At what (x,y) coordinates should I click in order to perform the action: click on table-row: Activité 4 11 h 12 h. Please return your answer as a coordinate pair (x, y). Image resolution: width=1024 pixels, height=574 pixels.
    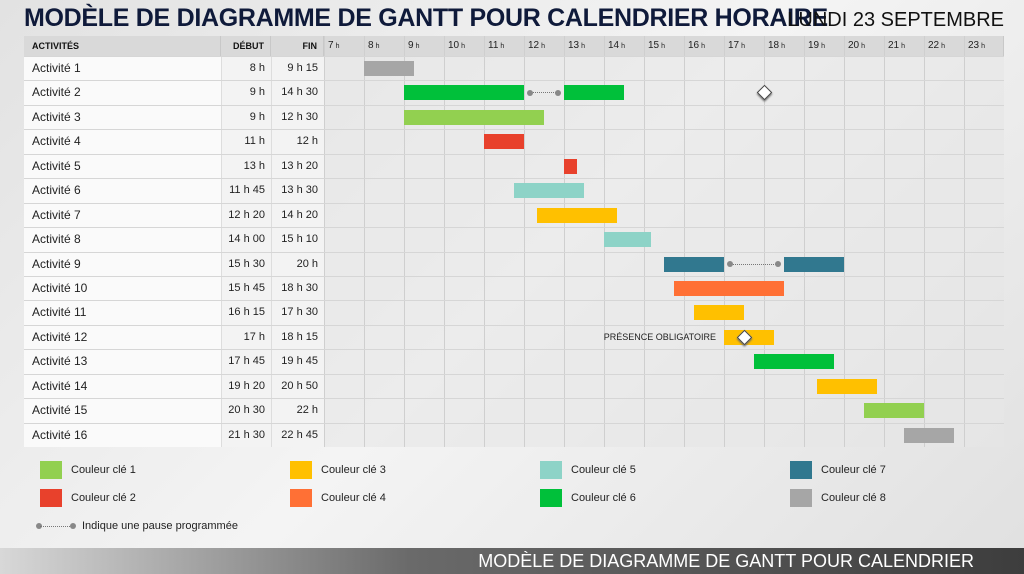
    Looking at the image, I should click on (514, 141).